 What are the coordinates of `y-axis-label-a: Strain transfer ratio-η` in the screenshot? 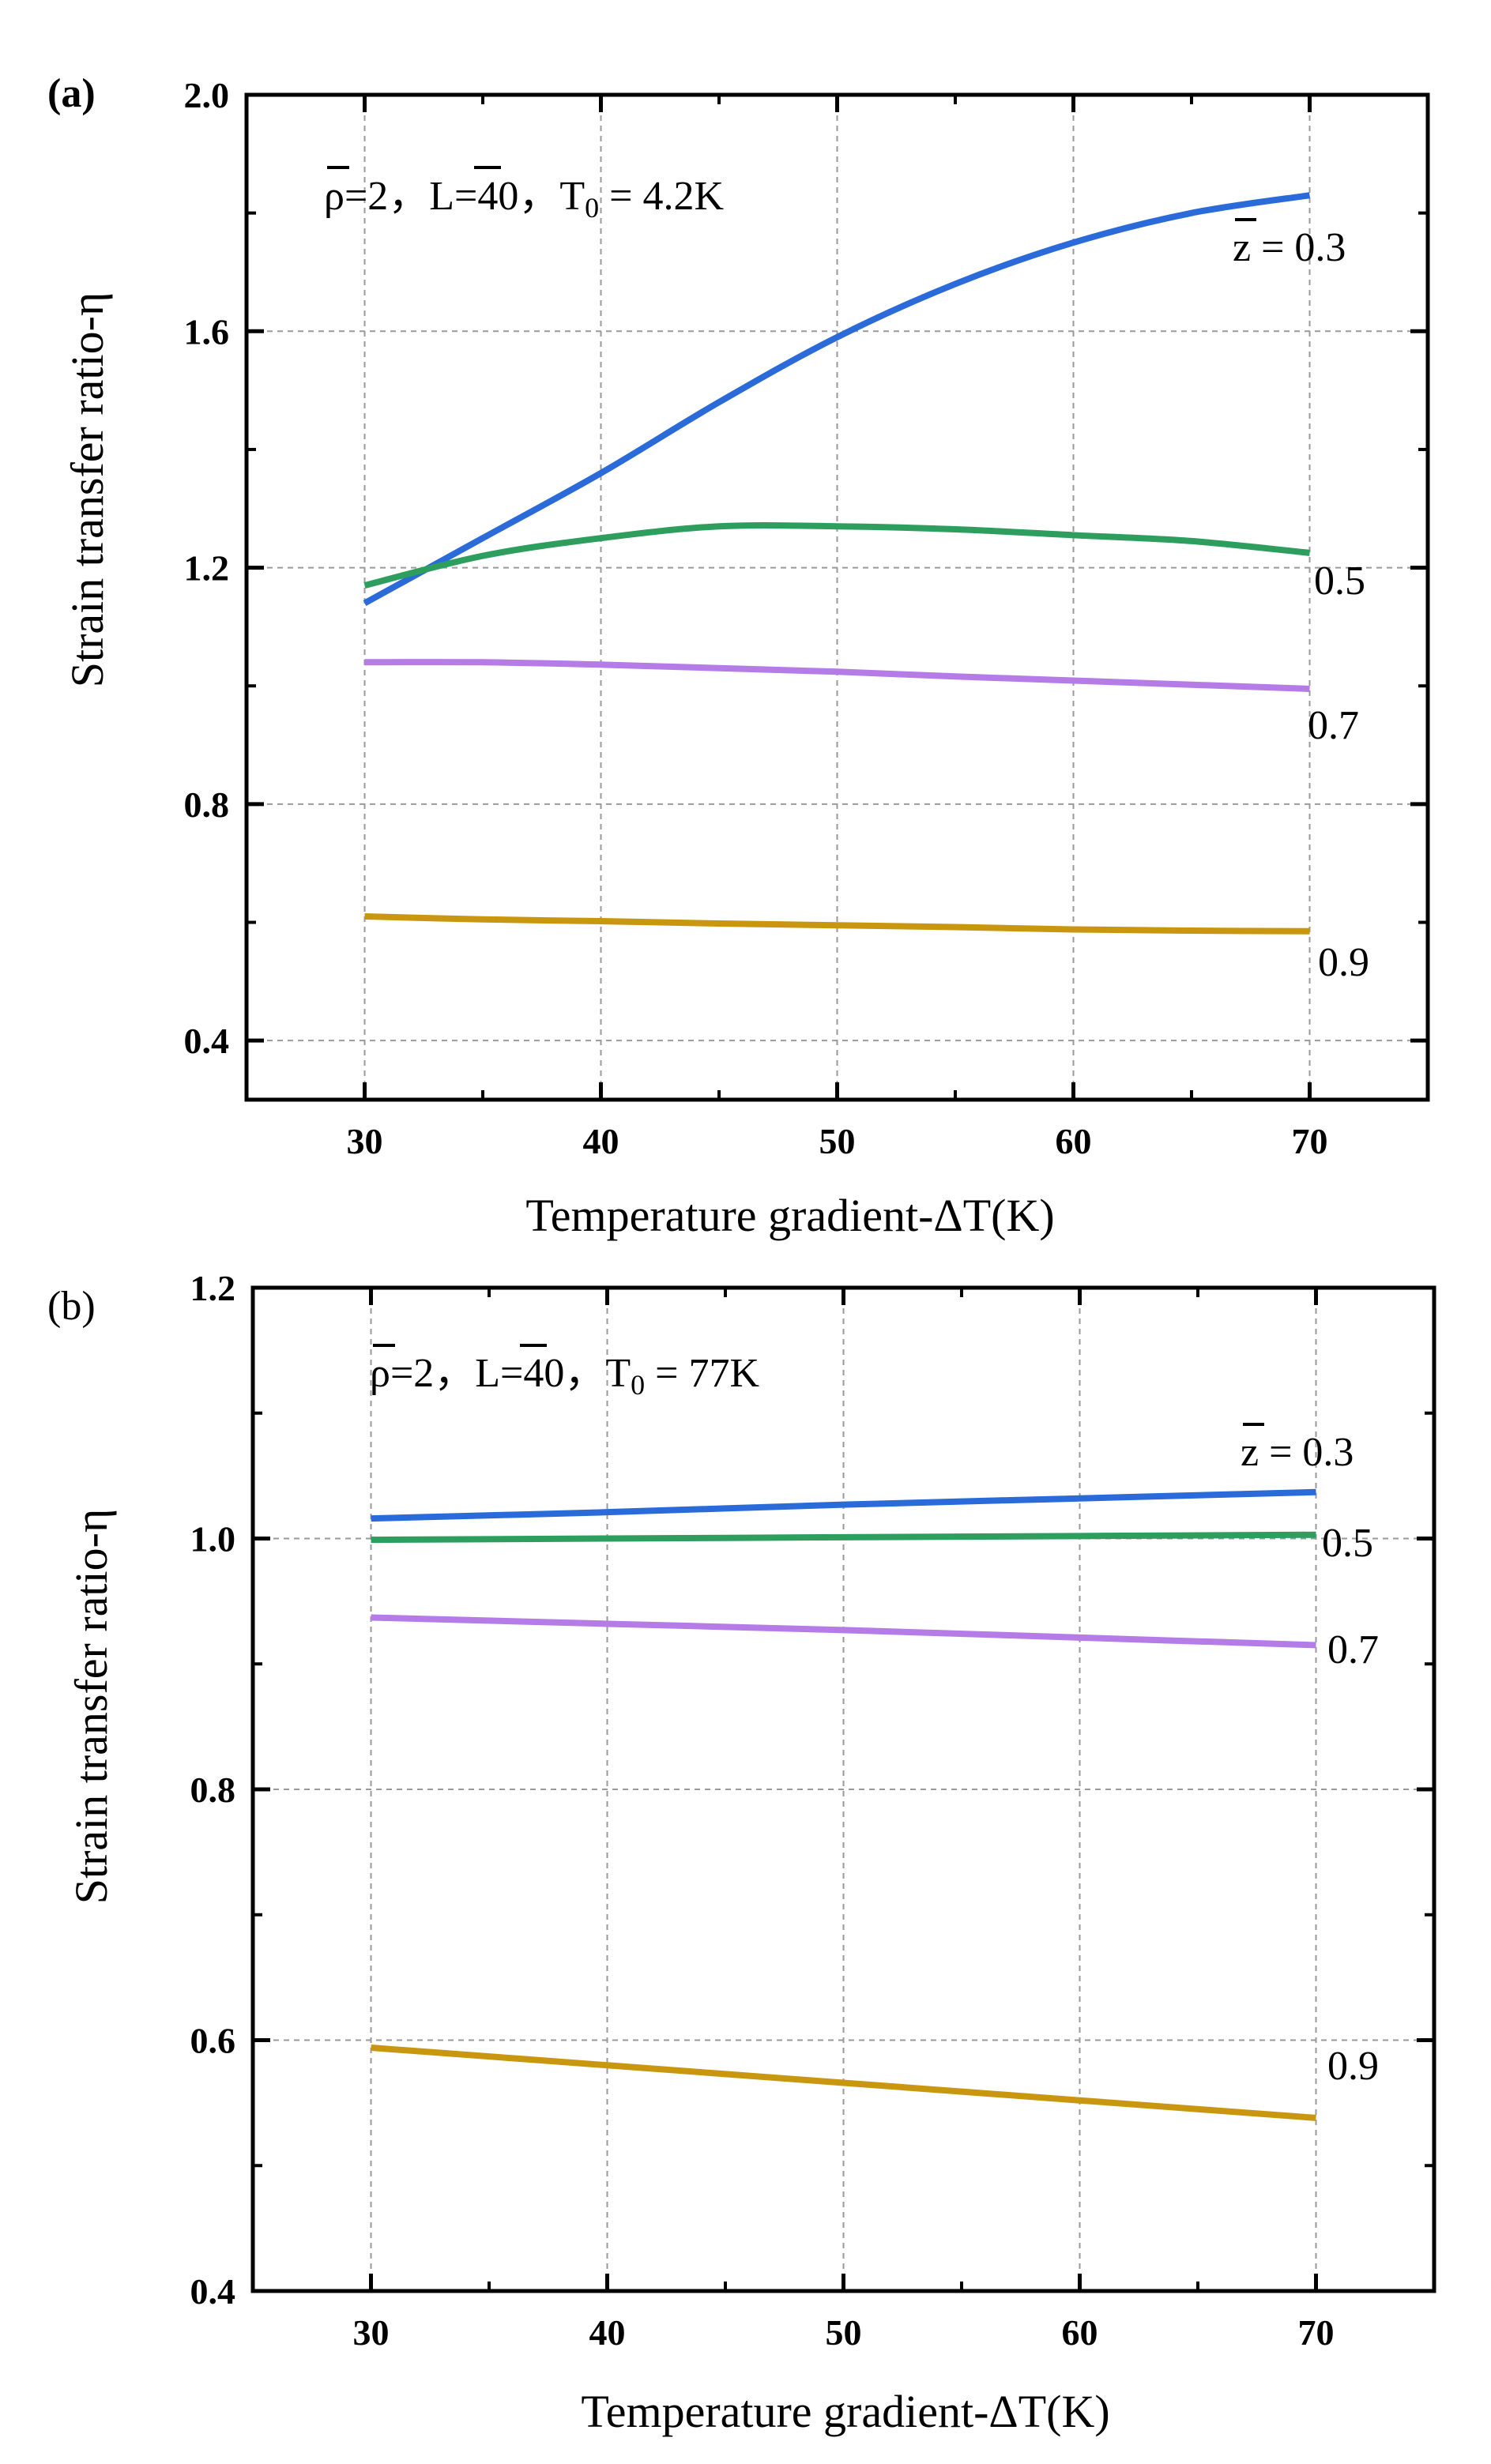 It's located at (87, 490).